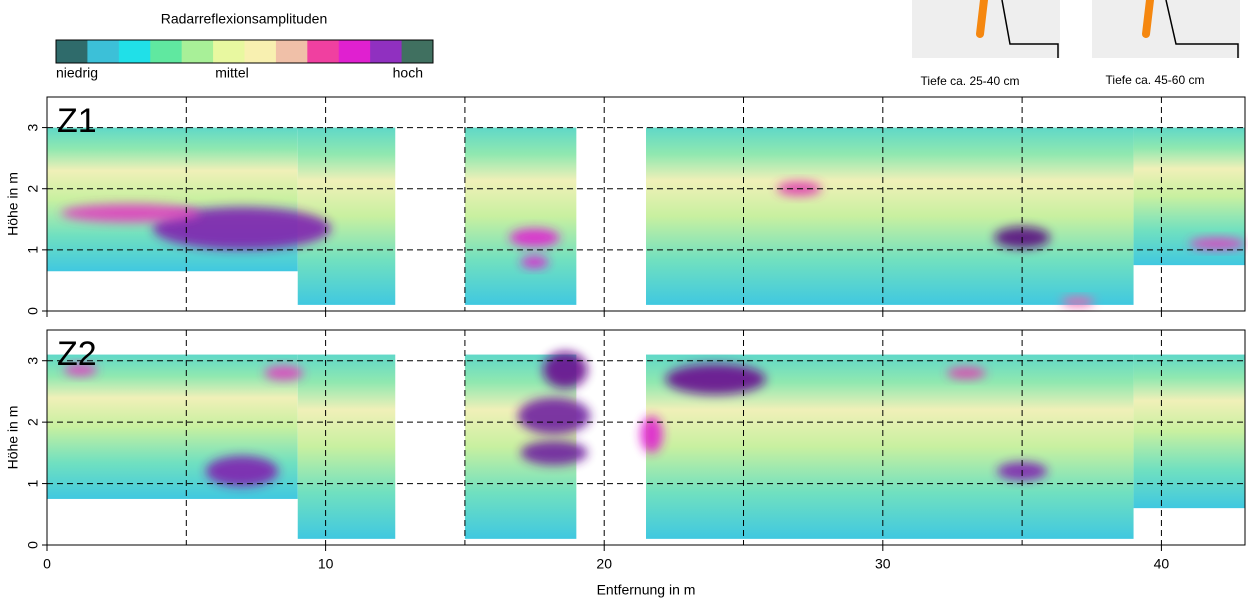 The image size is (1248, 606). Describe the element at coordinates (408, 73) in the screenshot. I see `legend-label: hoch` at that location.